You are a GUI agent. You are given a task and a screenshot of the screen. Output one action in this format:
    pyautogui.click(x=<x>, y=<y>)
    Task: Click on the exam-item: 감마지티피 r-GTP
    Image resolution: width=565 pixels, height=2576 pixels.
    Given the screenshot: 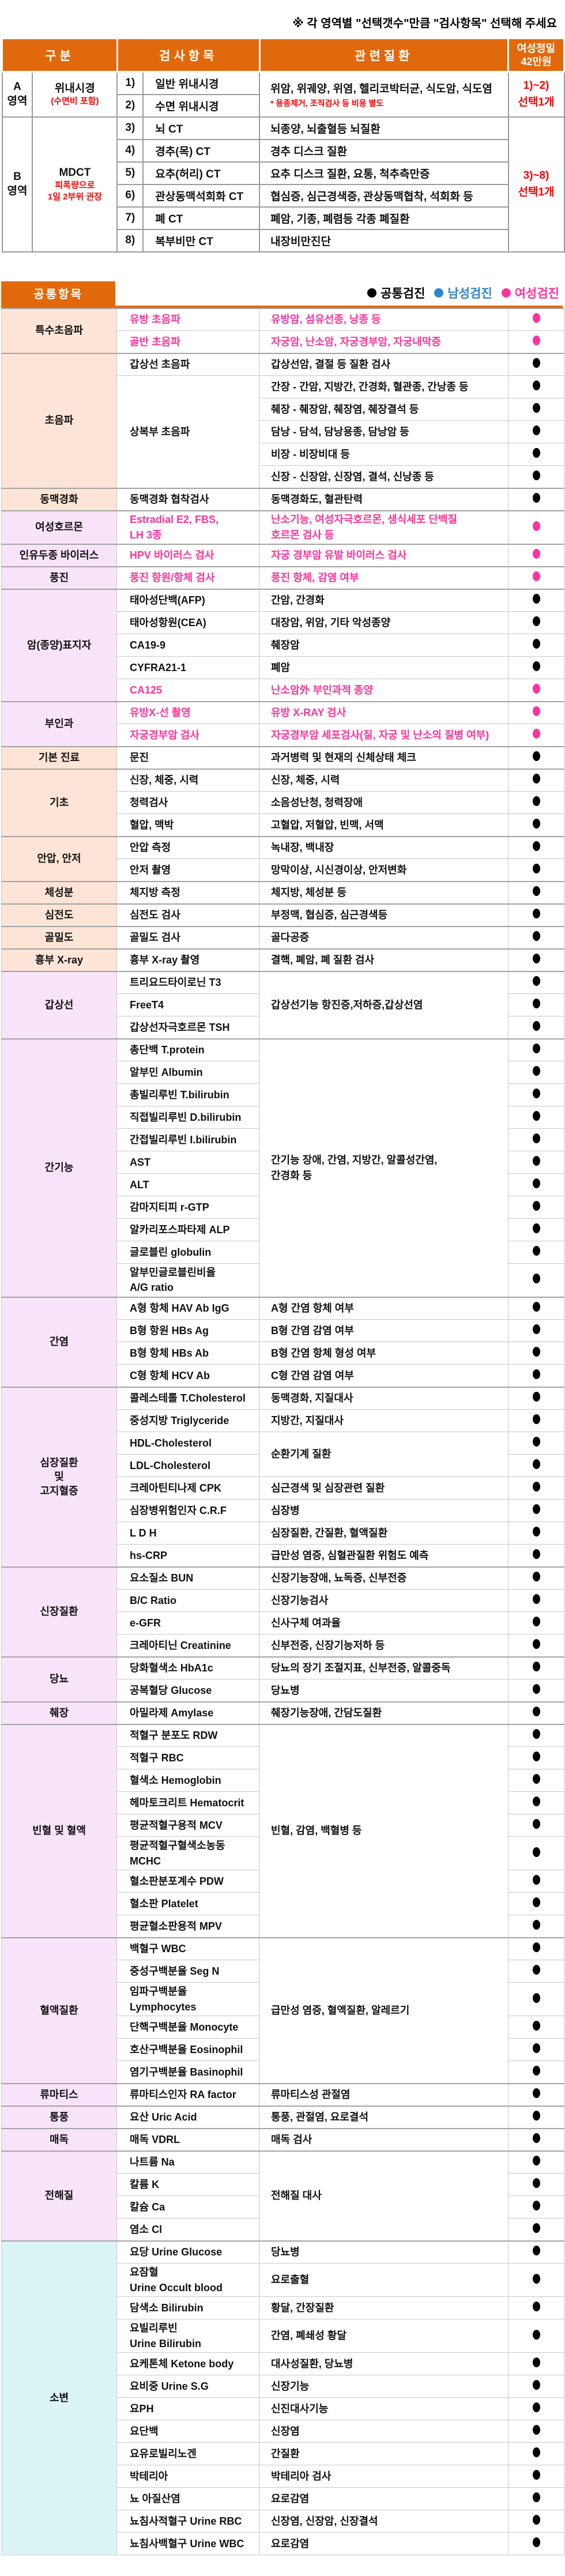 What is the action you would take?
    pyautogui.click(x=187, y=1207)
    